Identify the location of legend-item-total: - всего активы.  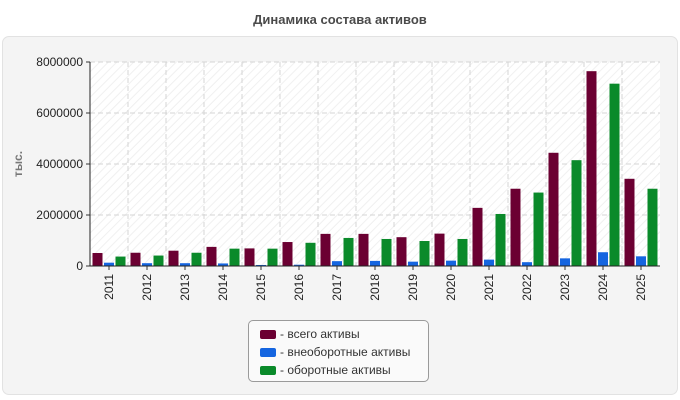
(344, 334).